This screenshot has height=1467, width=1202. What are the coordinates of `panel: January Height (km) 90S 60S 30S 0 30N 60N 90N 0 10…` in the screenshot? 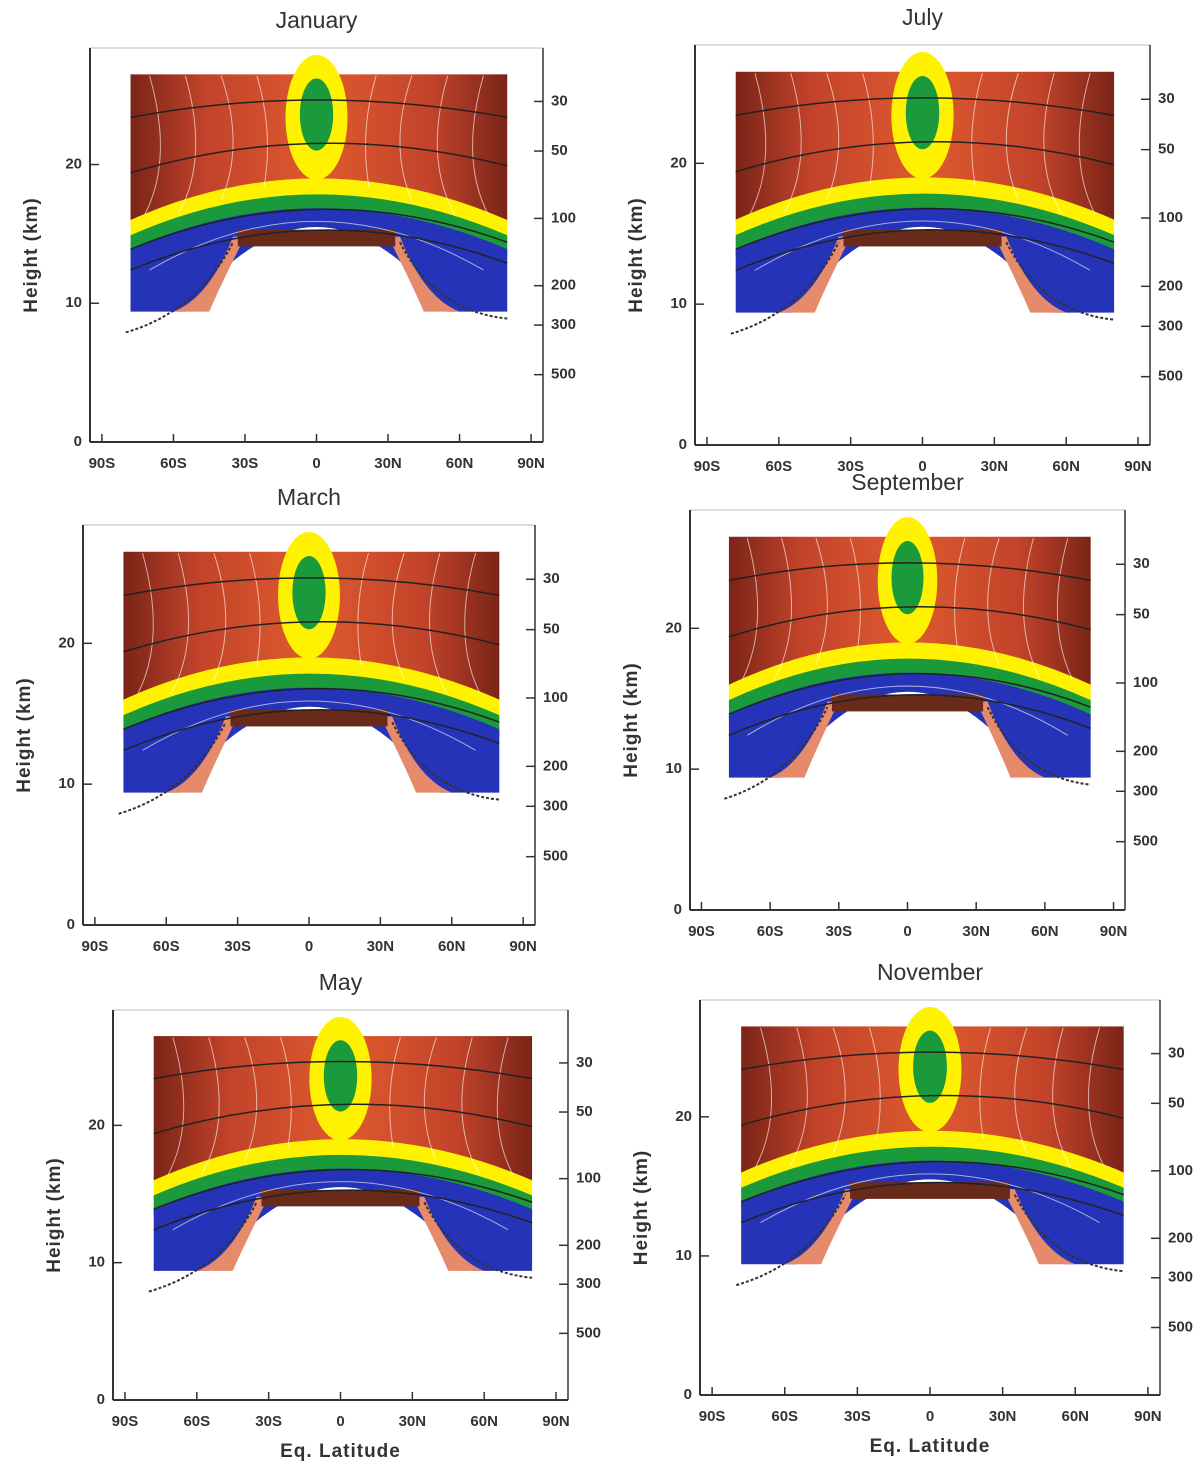 It's located at (298, 239).